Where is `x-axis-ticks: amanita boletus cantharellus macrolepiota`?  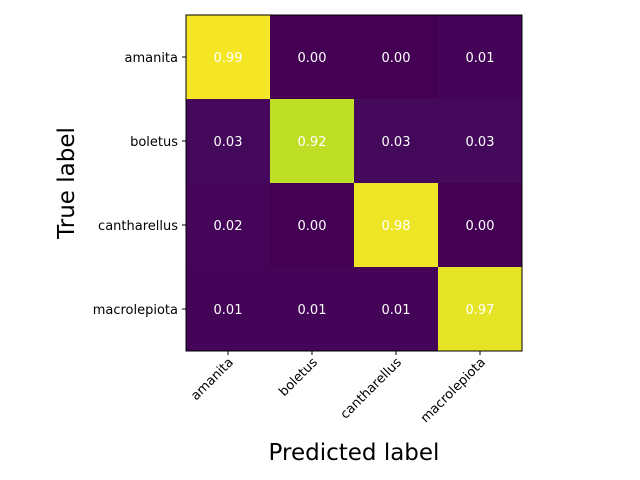 x-axis-ticks: amanita boletus cantharellus macrolepiota is located at coordinates (338, 388).